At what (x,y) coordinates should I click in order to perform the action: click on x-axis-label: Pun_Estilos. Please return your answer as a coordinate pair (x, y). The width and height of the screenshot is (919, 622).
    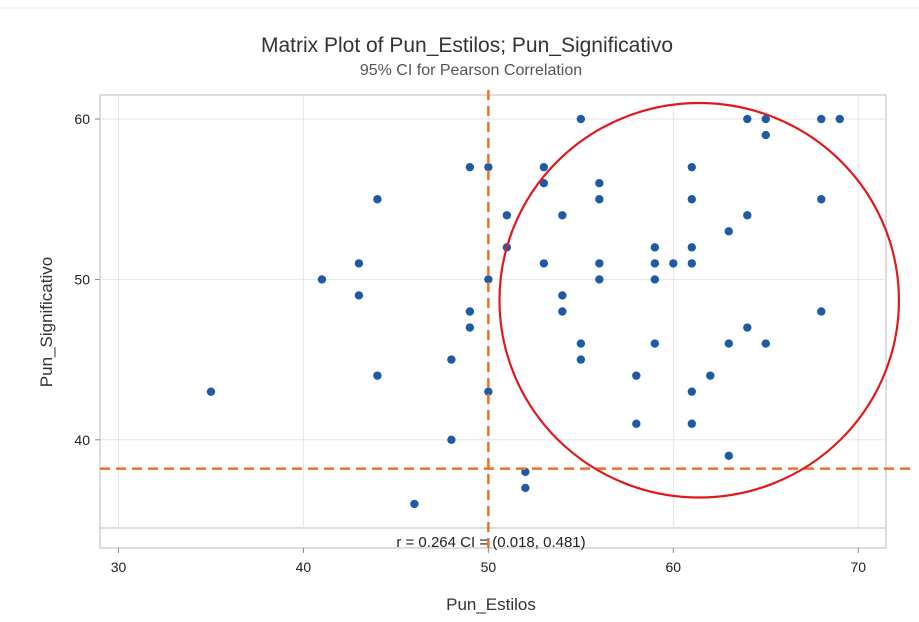
    Looking at the image, I should click on (491, 604).